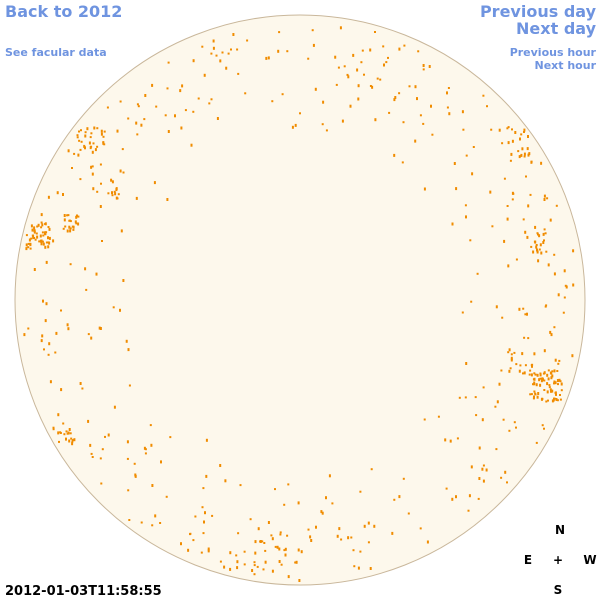 The width and height of the screenshot is (600, 600). I want to click on back-link: Back to 2012, so click(63, 11).